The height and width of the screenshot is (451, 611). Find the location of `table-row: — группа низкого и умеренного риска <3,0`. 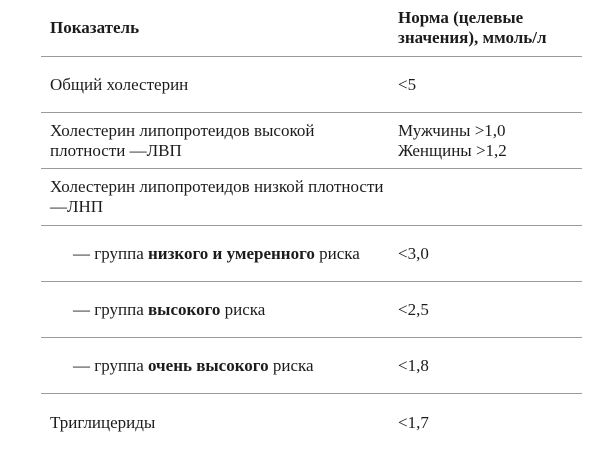

table-row: — группа низкого и умеренного риска <3,0 is located at coordinates (311, 254).